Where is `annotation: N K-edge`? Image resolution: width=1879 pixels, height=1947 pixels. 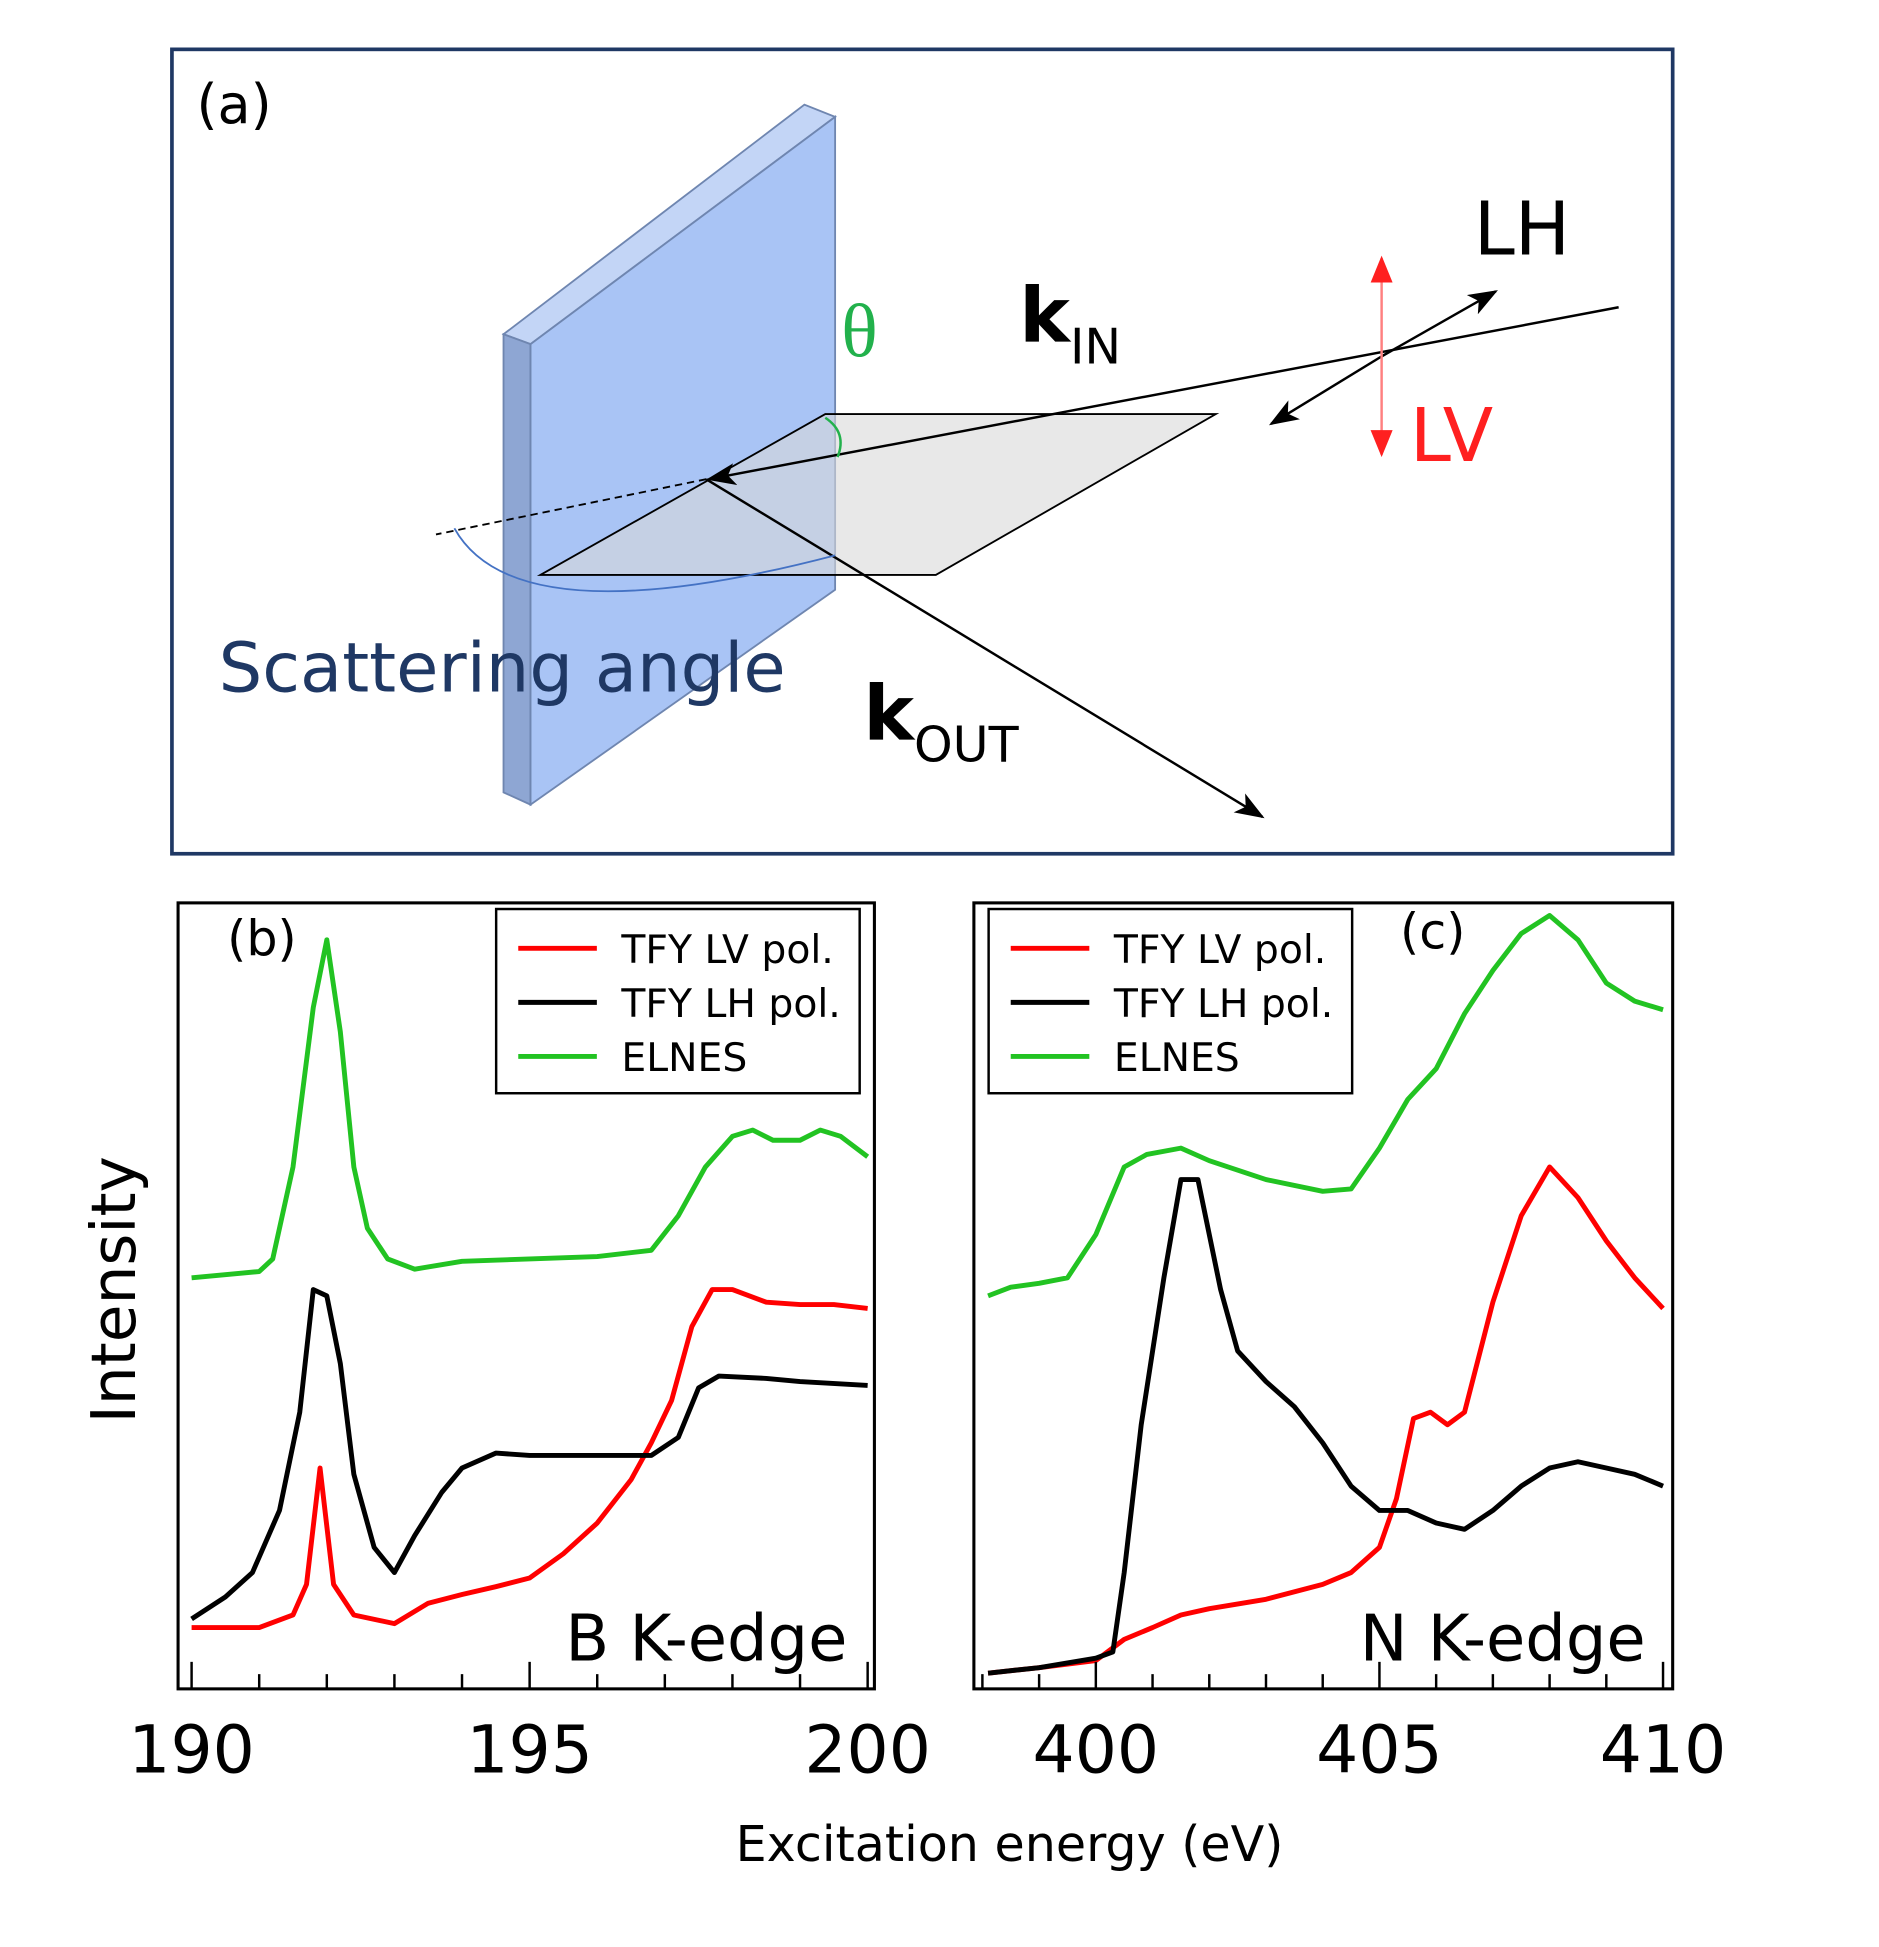 annotation: N K-edge is located at coordinates (1503, 1640).